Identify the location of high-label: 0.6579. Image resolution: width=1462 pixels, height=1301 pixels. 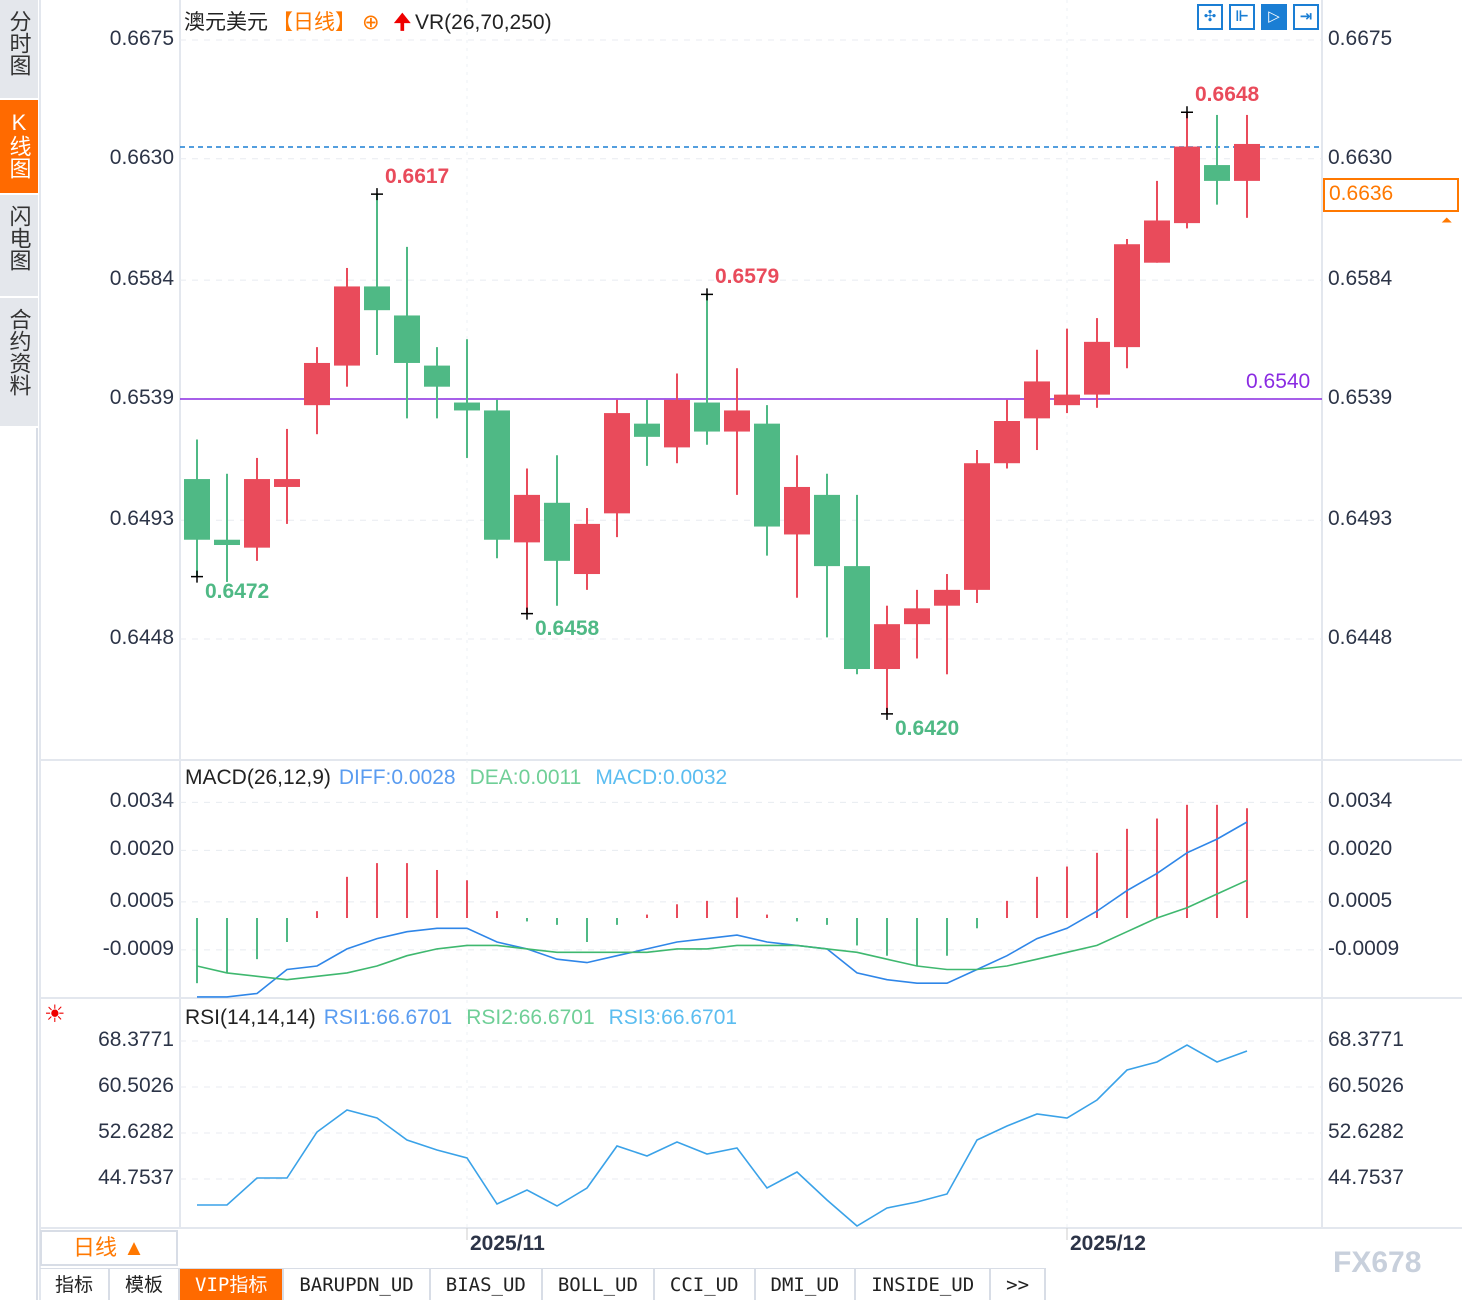
(747, 277).